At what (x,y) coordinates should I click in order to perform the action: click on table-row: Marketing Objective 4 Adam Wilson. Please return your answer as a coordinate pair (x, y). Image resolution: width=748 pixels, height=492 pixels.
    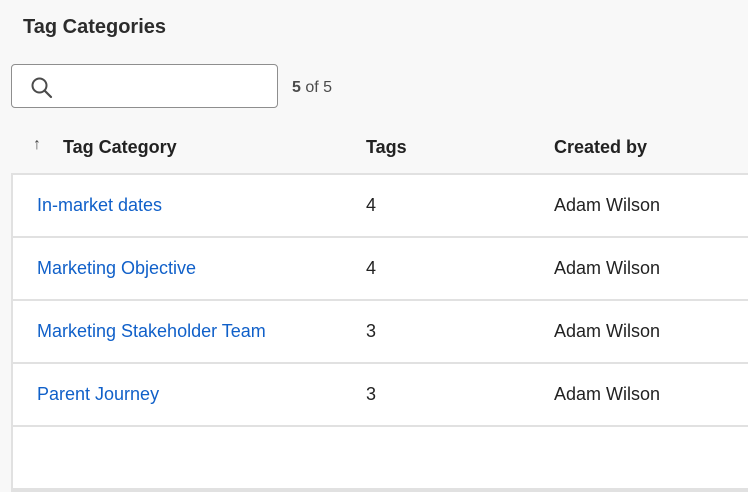
    Looking at the image, I should click on (380, 269).